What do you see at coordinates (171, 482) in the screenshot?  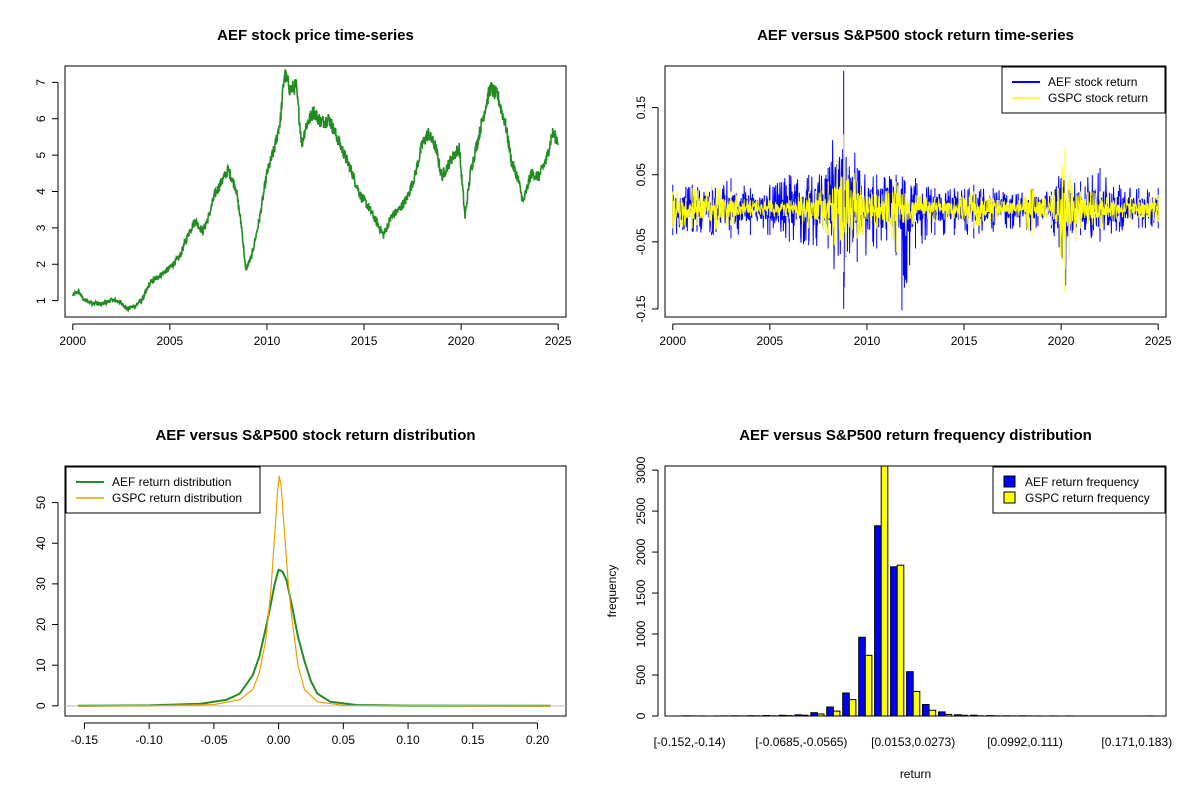 I see `legend-entry: AEF return distribution` at bounding box center [171, 482].